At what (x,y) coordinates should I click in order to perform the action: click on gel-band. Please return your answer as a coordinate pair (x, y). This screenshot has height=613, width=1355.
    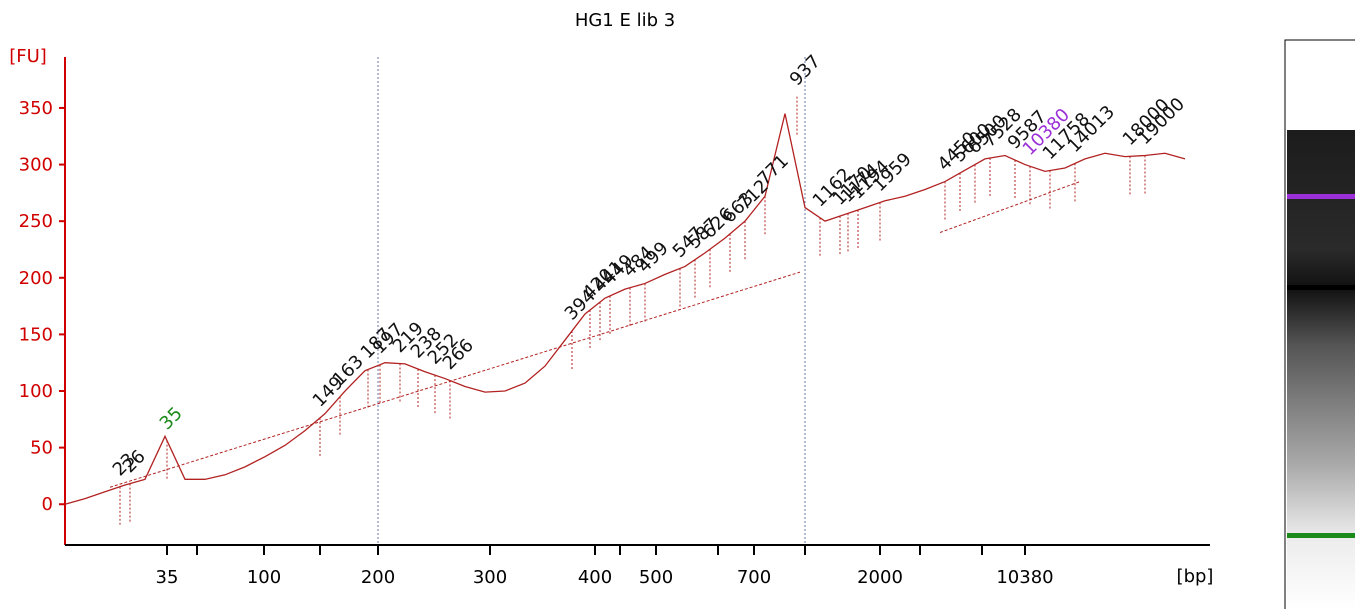
    Looking at the image, I should click on (1321, 287).